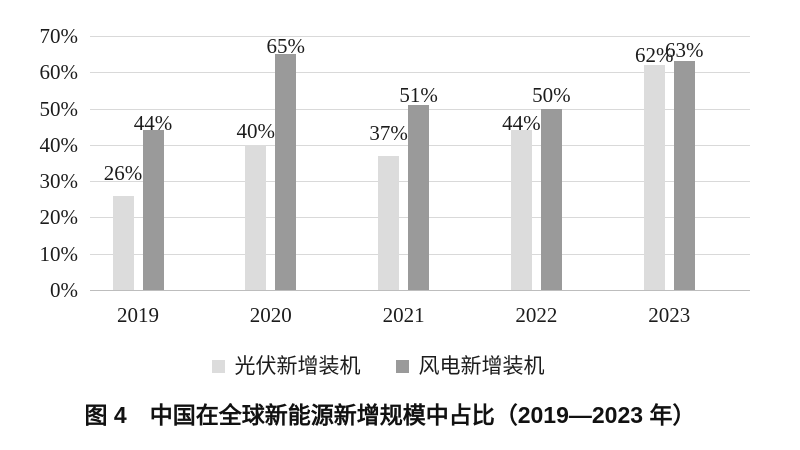  What do you see at coordinates (64, 290) in the screenshot?
I see `y-axis-tick-label: 0%` at bounding box center [64, 290].